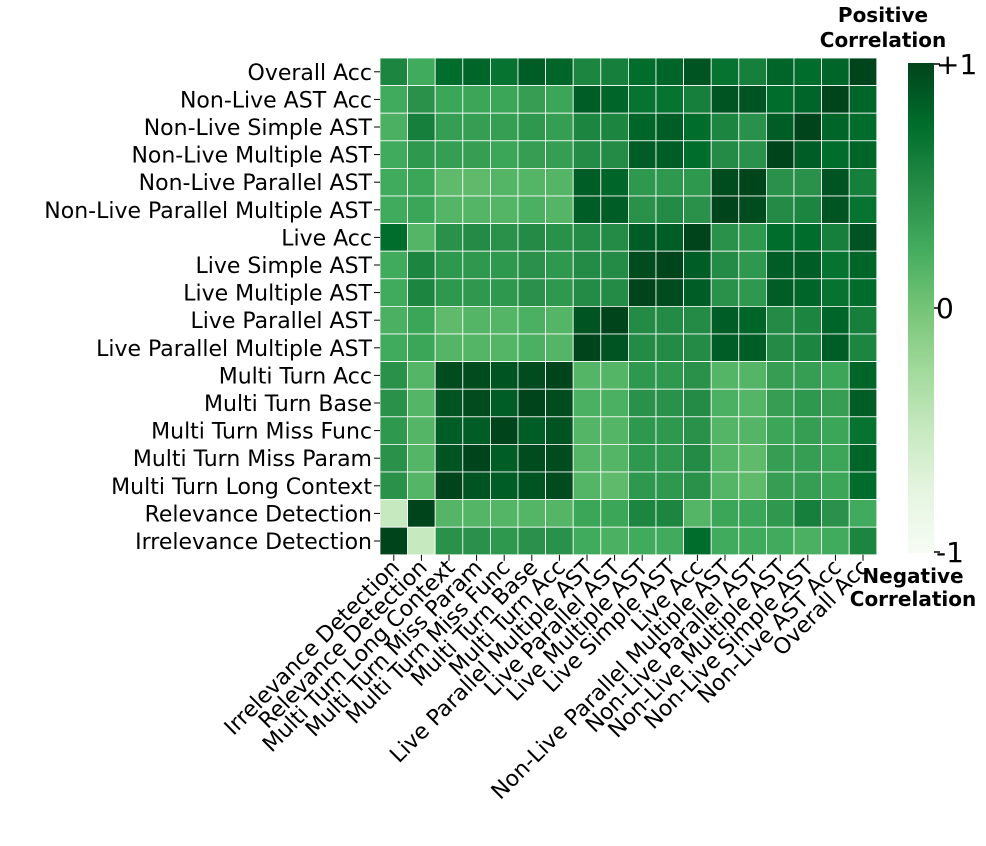 The width and height of the screenshot is (986, 846). Describe the element at coordinates (670, 265) in the screenshot. I see `heatmap-cell-r7-c10` at that location.